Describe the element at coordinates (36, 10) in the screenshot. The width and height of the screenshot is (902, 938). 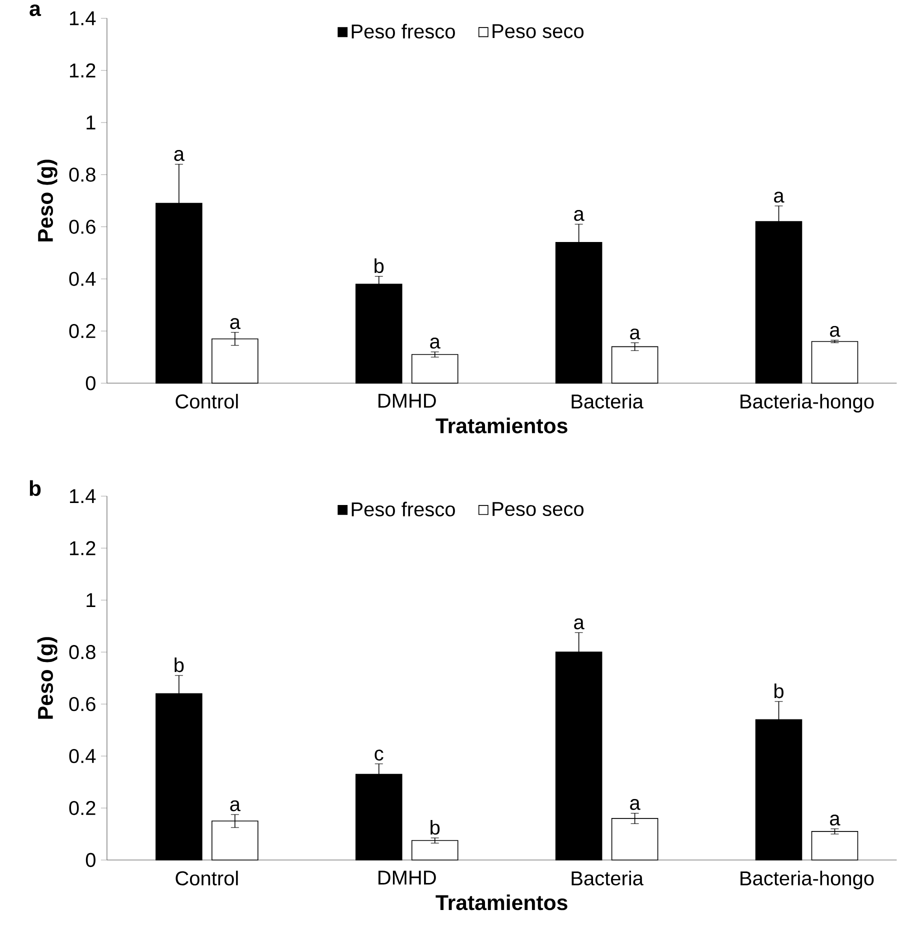
I see `chart-title: a` at that location.